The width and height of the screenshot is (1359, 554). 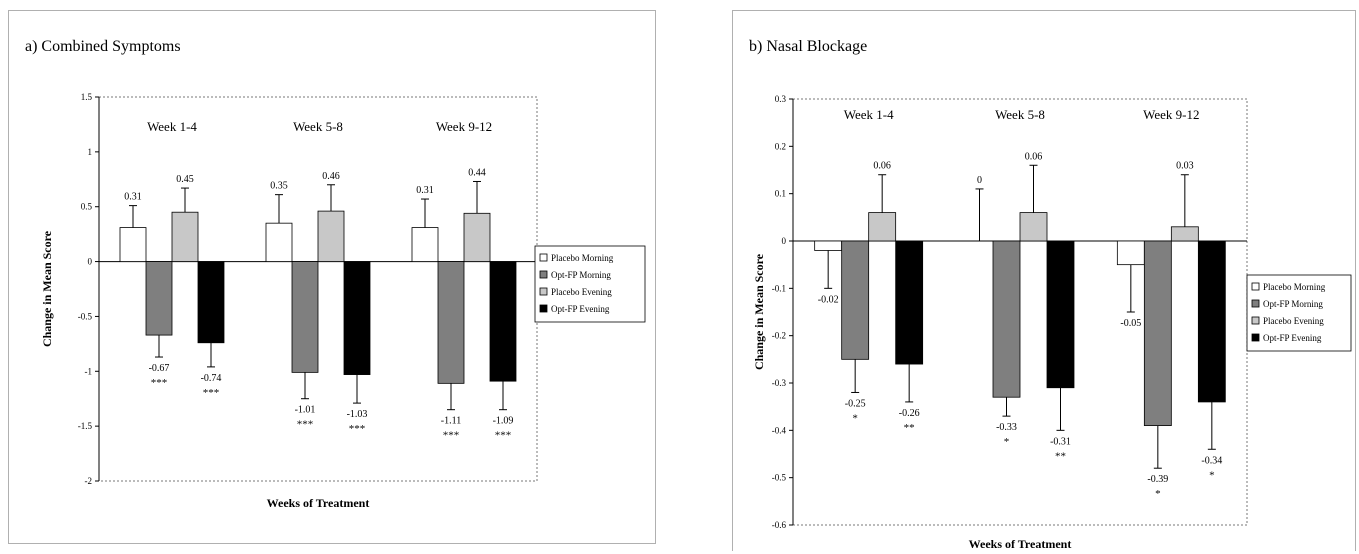 What do you see at coordinates (211, 378) in the screenshot?
I see `data-label: -0.74` at bounding box center [211, 378].